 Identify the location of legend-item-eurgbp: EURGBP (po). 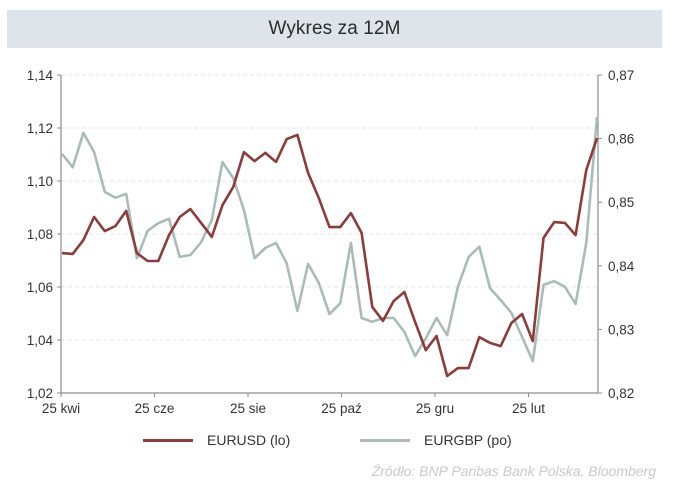
(436, 440).